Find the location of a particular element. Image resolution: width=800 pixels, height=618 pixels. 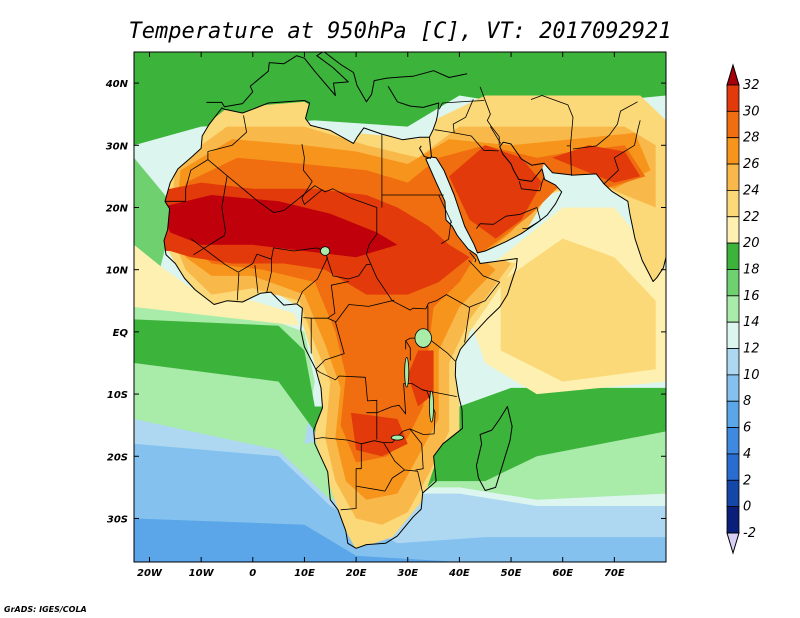

colorbar-label: 22 is located at coordinates (751, 217).